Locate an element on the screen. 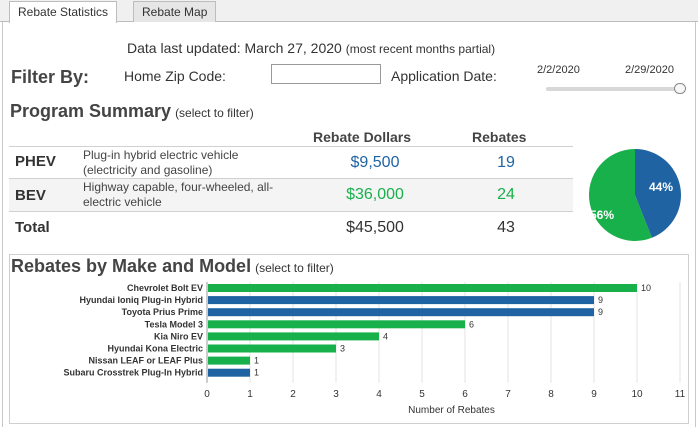  x-tick-label: 8 is located at coordinates (551, 394).